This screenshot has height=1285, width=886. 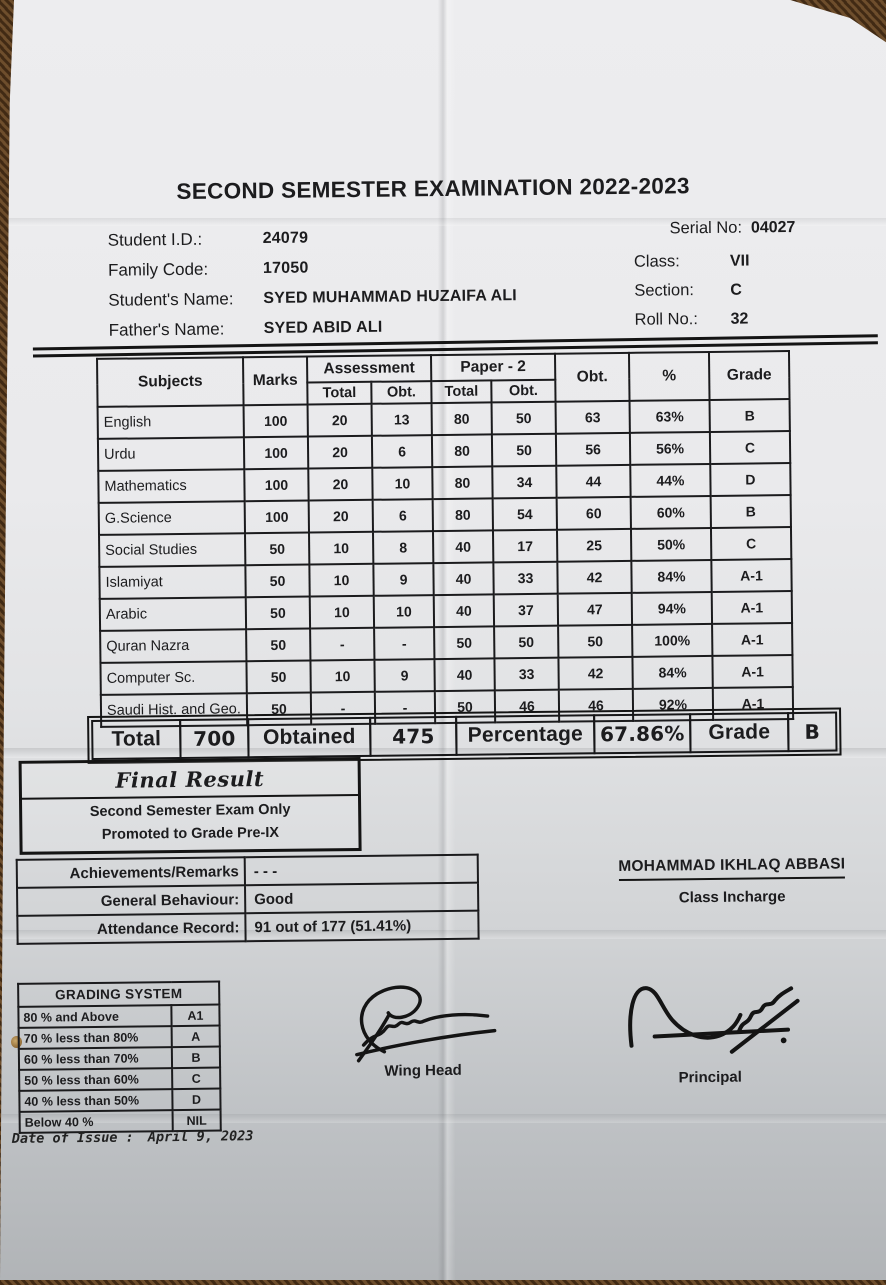 What do you see at coordinates (342, 644) in the screenshot?
I see `cell-assessment-total: -` at bounding box center [342, 644].